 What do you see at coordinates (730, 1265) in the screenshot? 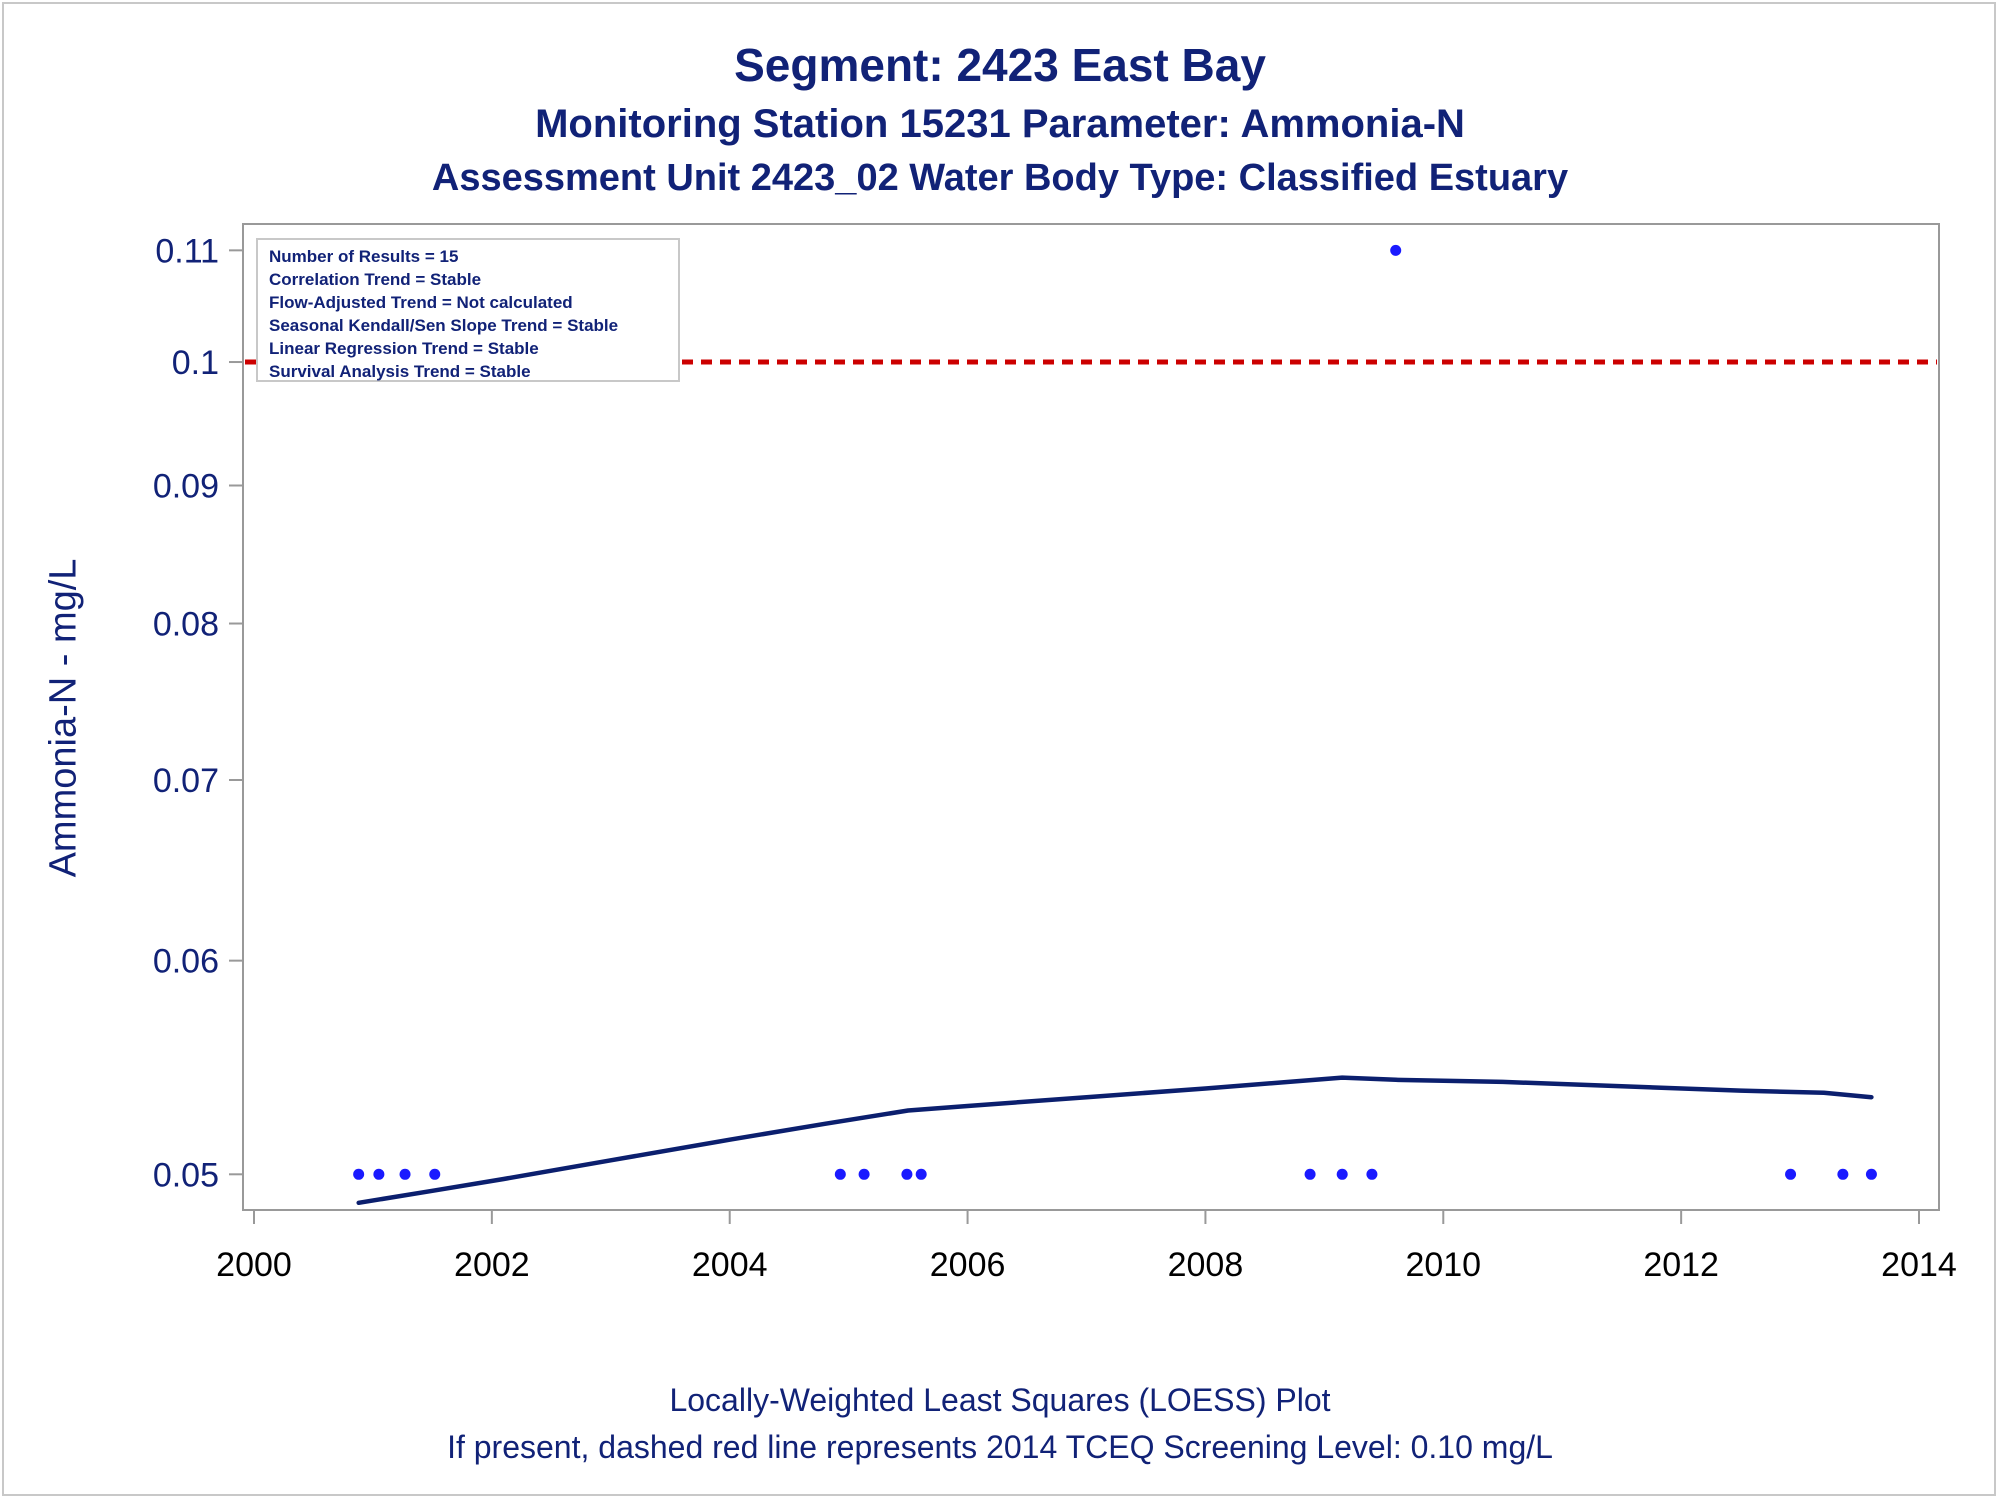
I see `x-tick-label: 2004` at bounding box center [730, 1265].